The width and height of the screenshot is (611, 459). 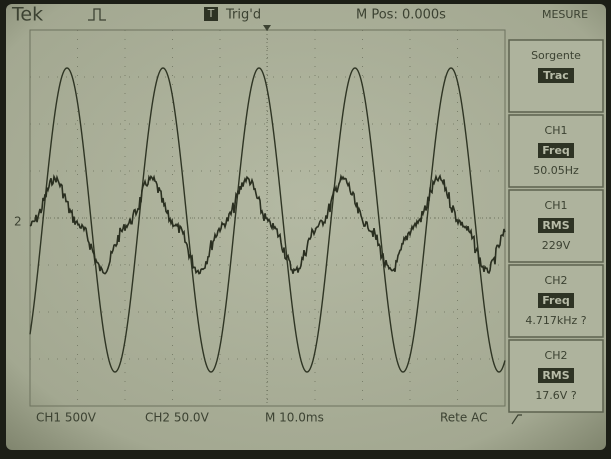 What do you see at coordinates (463, 418) in the screenshot?
I see `trigger-source: Rete AC` at bounding box center [463, 418].